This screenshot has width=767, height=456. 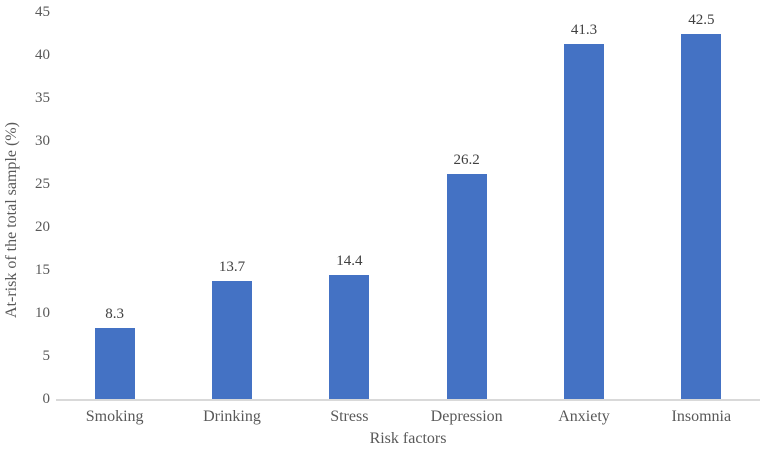 What do you see at coordinates (114, 363) in the screenshot?
I see `bar-smoking` at bounding box center [114, 363].